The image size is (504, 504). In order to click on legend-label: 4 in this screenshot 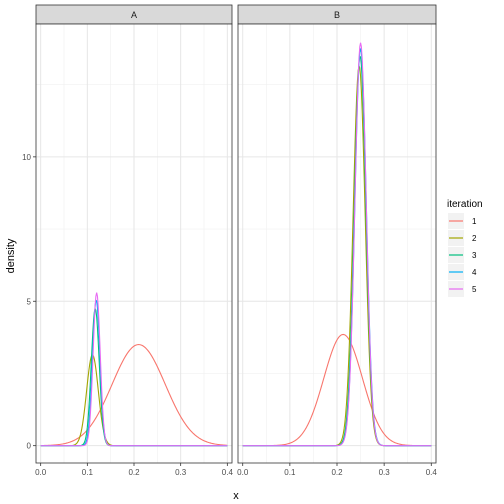, I will do `click(474, 272)`.